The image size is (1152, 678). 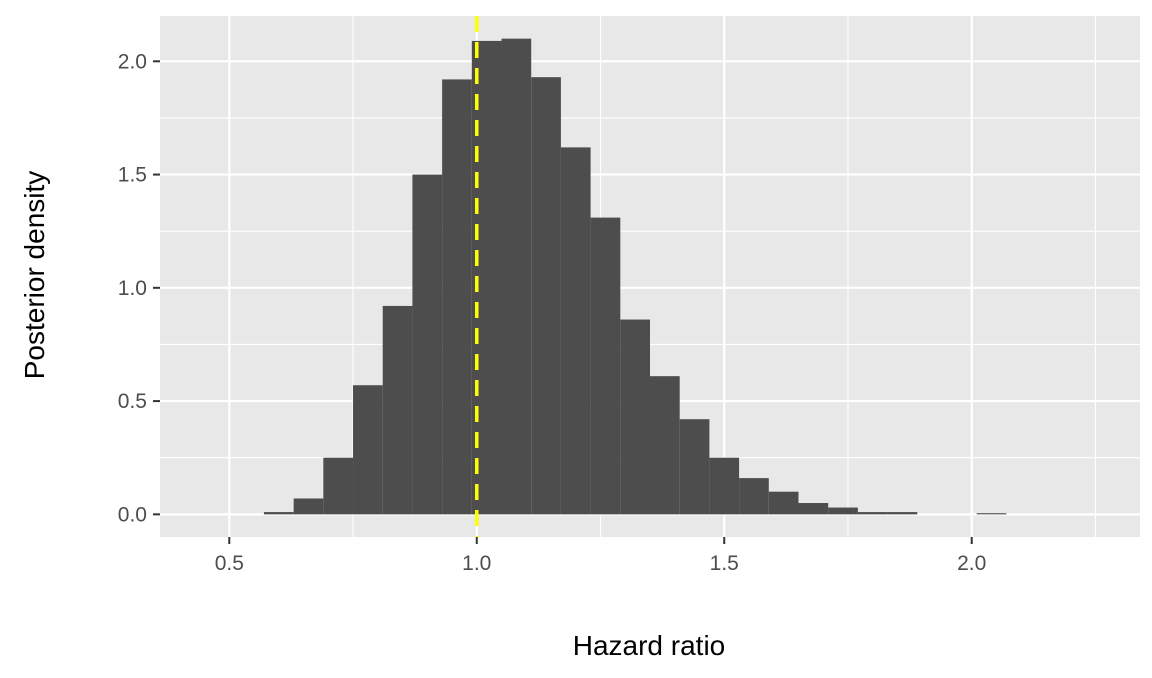 What do you see at coordinates (971, 563) in the screenshot?
I see `x-tick-label: 2.0` at bounding box center [971, 563].